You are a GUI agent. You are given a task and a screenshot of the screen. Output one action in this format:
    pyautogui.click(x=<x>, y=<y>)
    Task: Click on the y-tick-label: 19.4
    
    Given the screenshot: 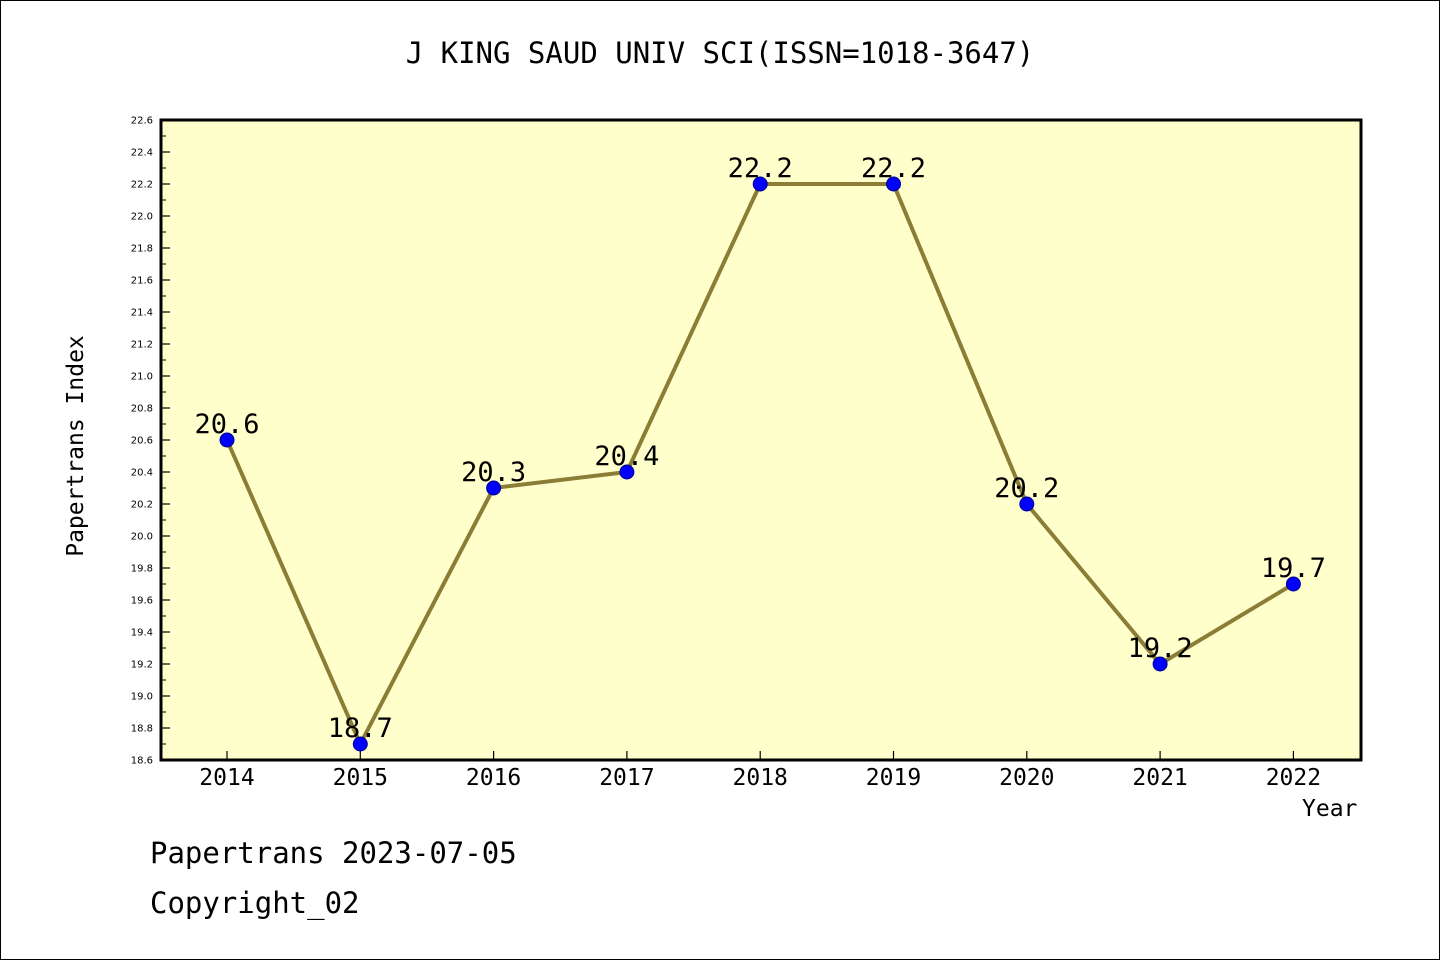 What is the action you would take?
    pyautogui.click(x=142, y=633)
    